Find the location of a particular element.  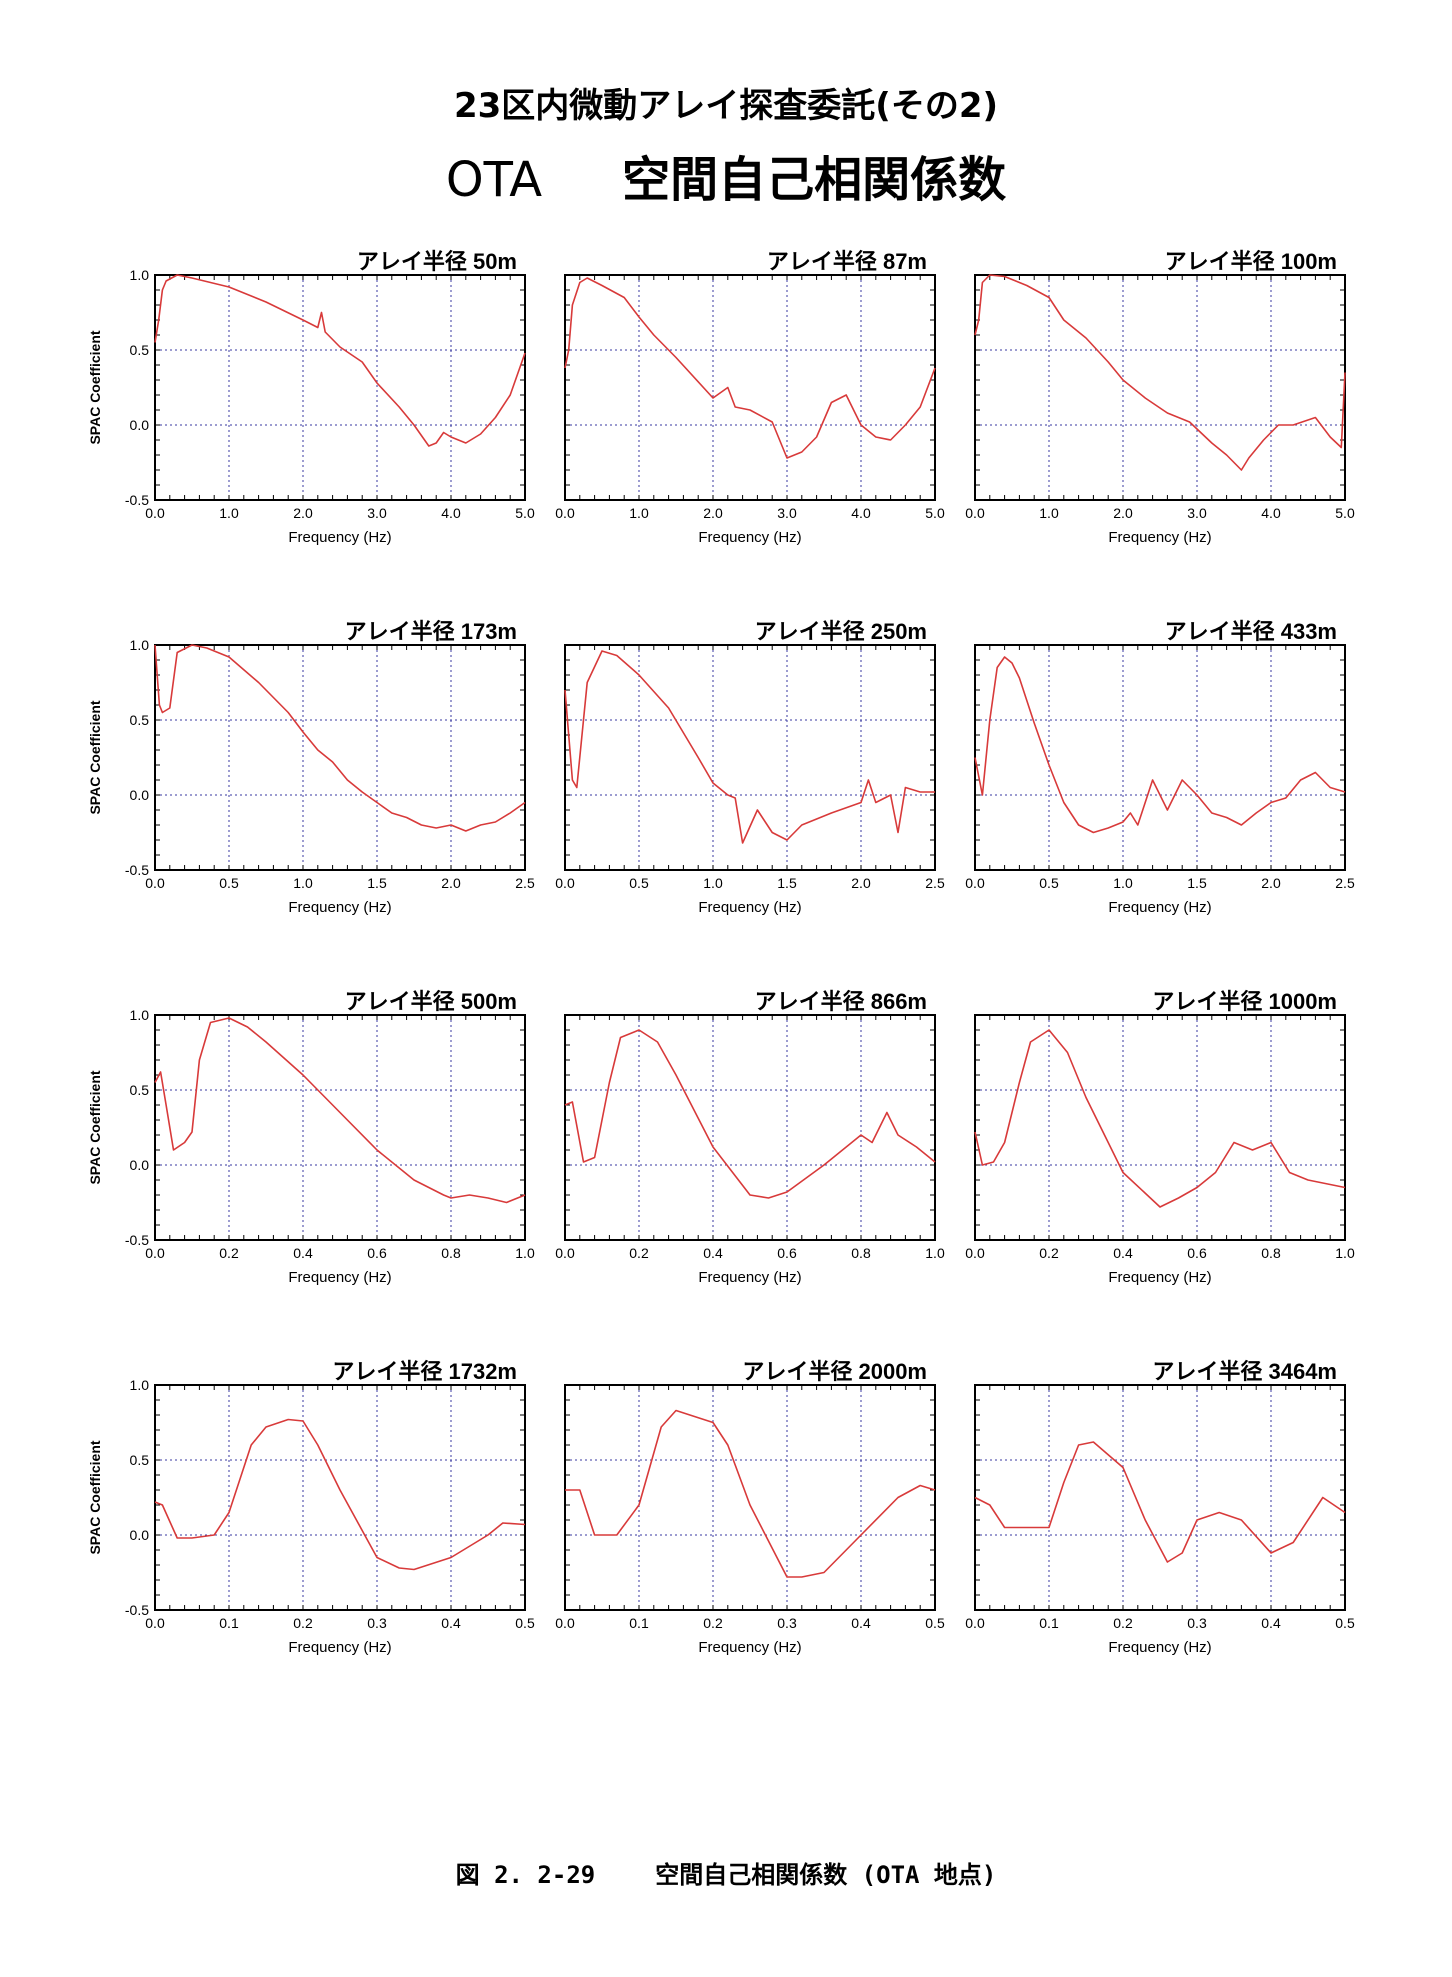

chart-title: アレイ半径 866m is located at coordinates (841, 1001).